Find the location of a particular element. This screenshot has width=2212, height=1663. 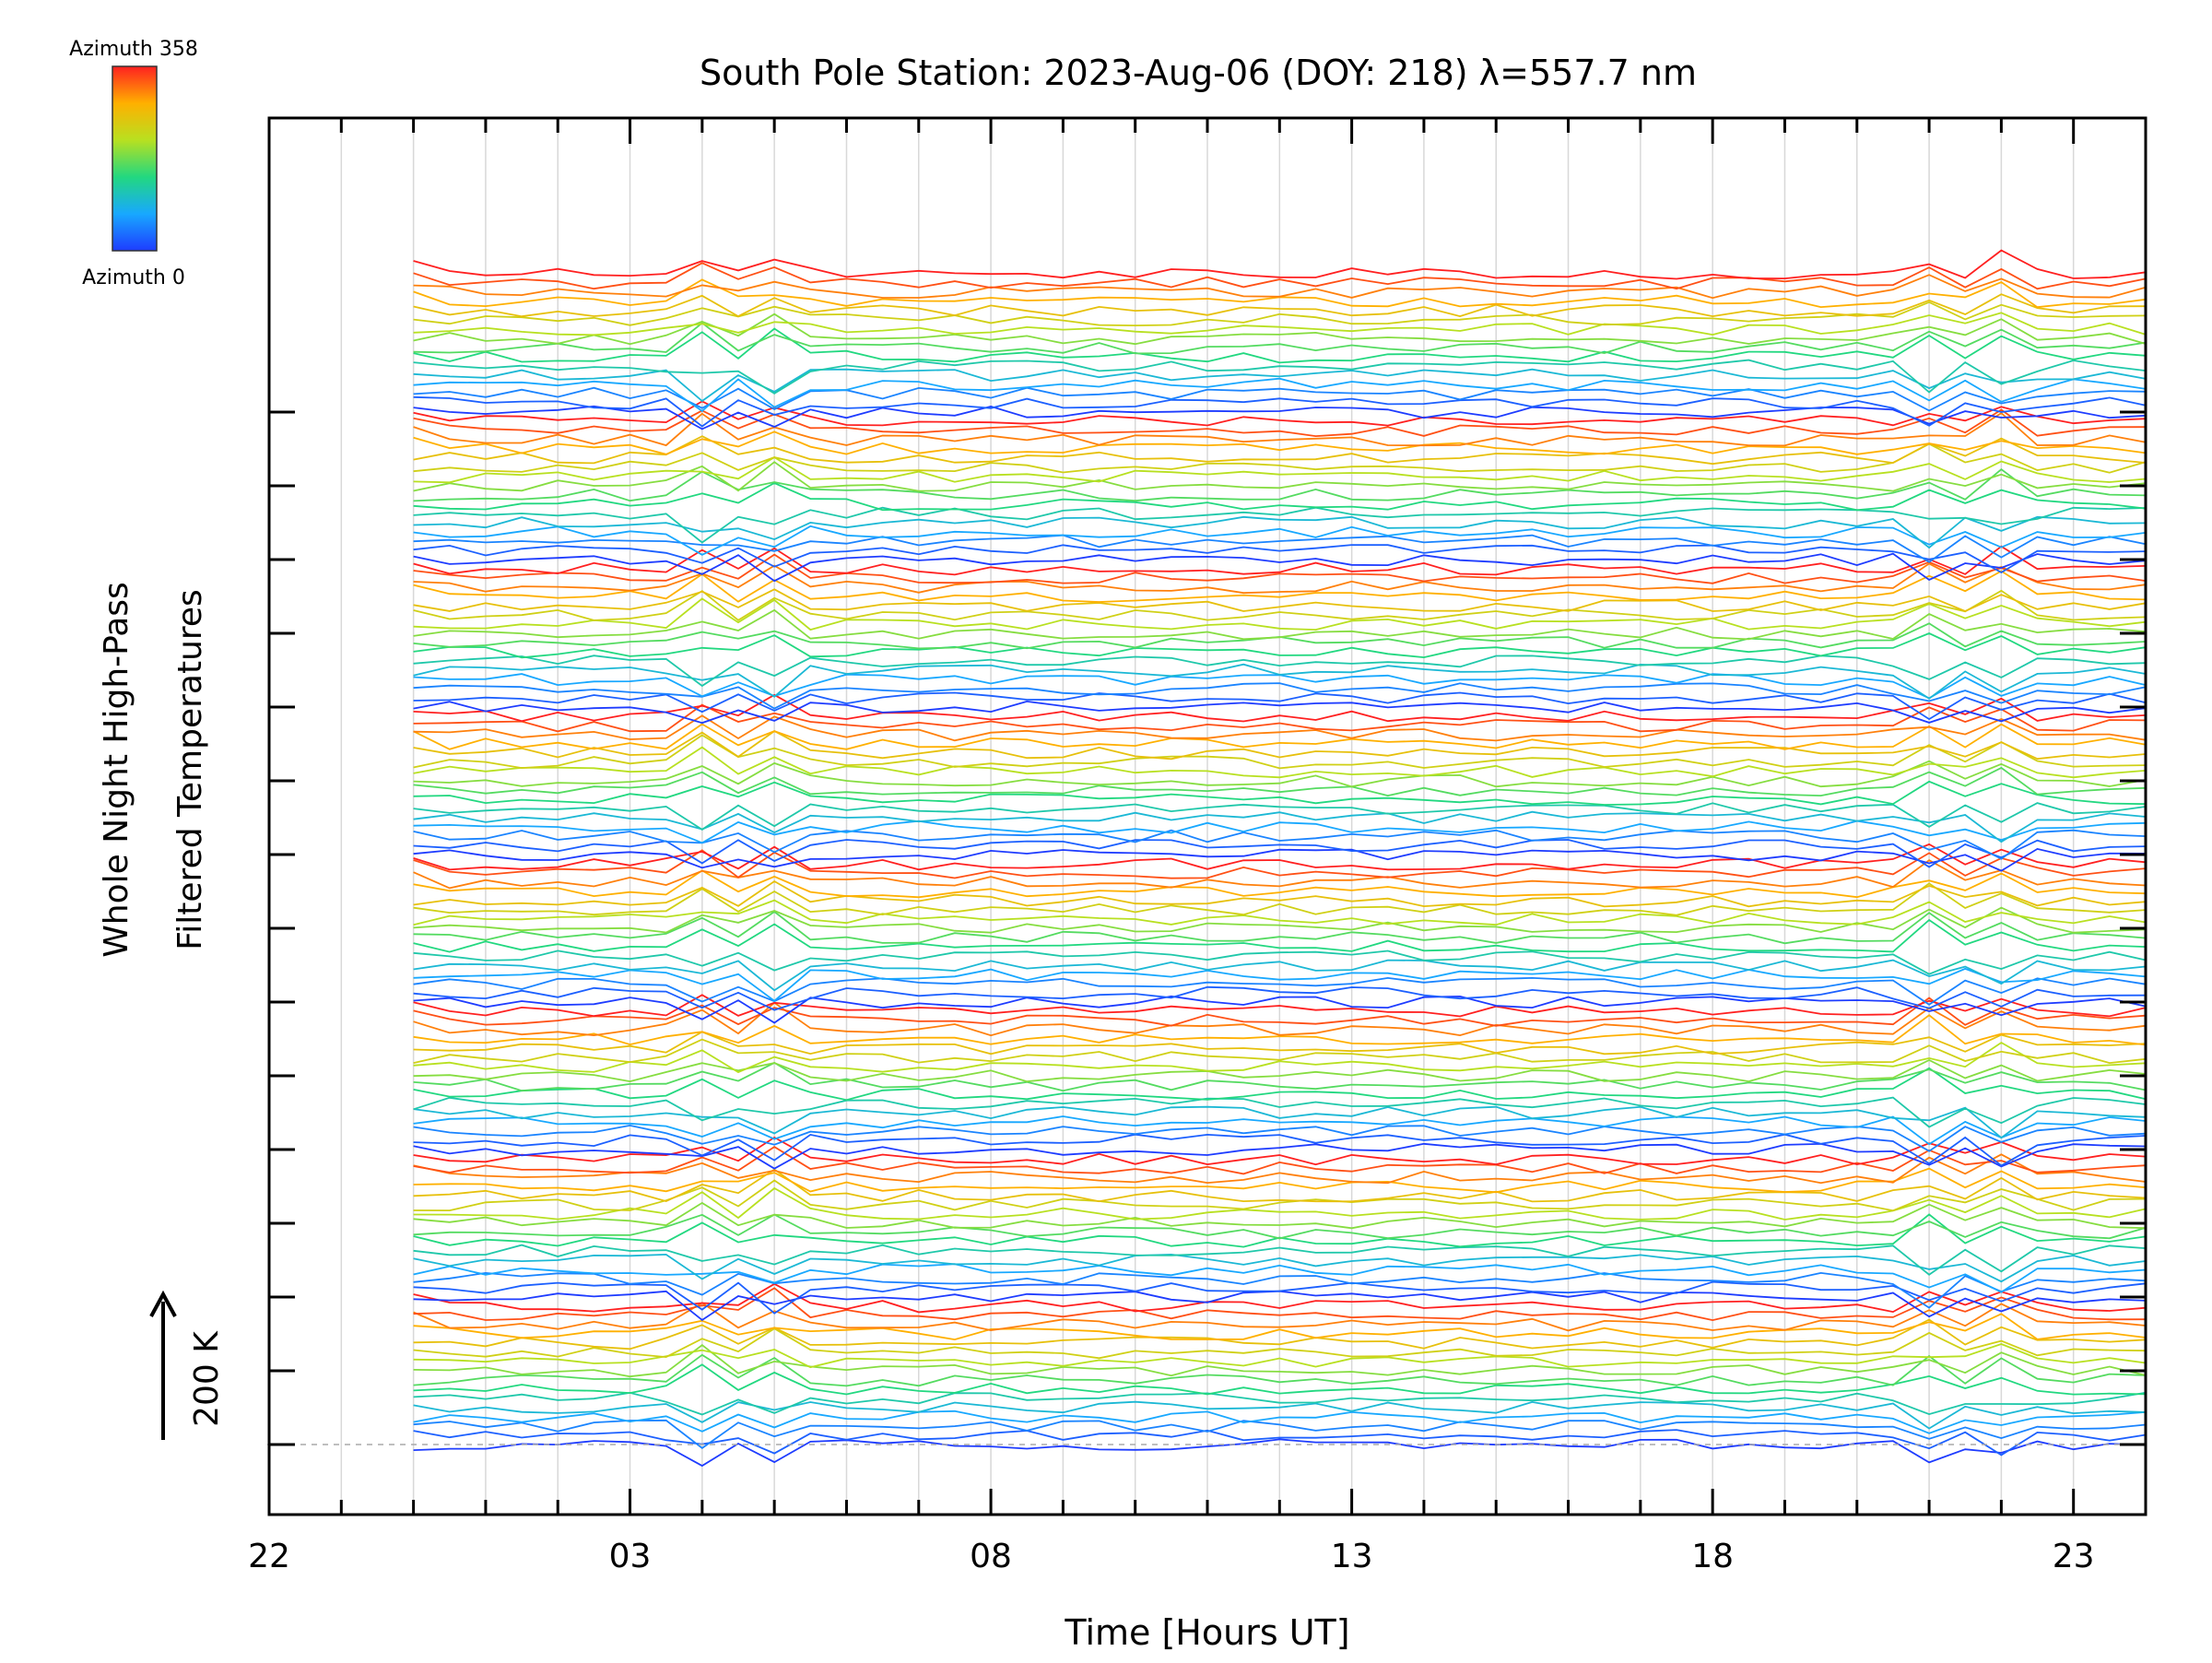

legend-bottom-label: Azimuth 0 is located at coordinates (133, 277).